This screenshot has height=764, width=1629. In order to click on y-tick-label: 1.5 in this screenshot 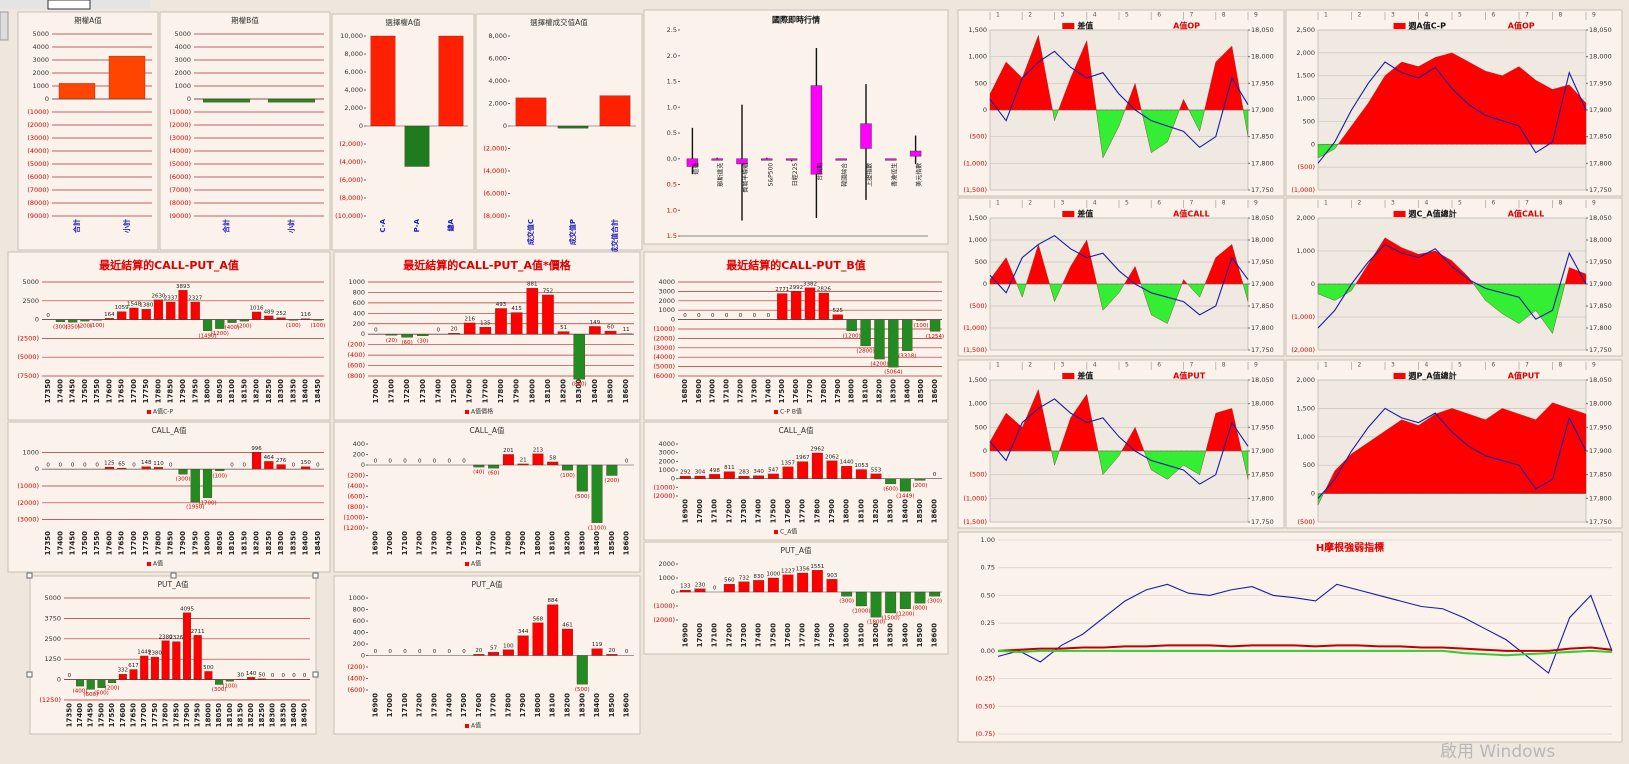, I will do `click(672, 82)`.